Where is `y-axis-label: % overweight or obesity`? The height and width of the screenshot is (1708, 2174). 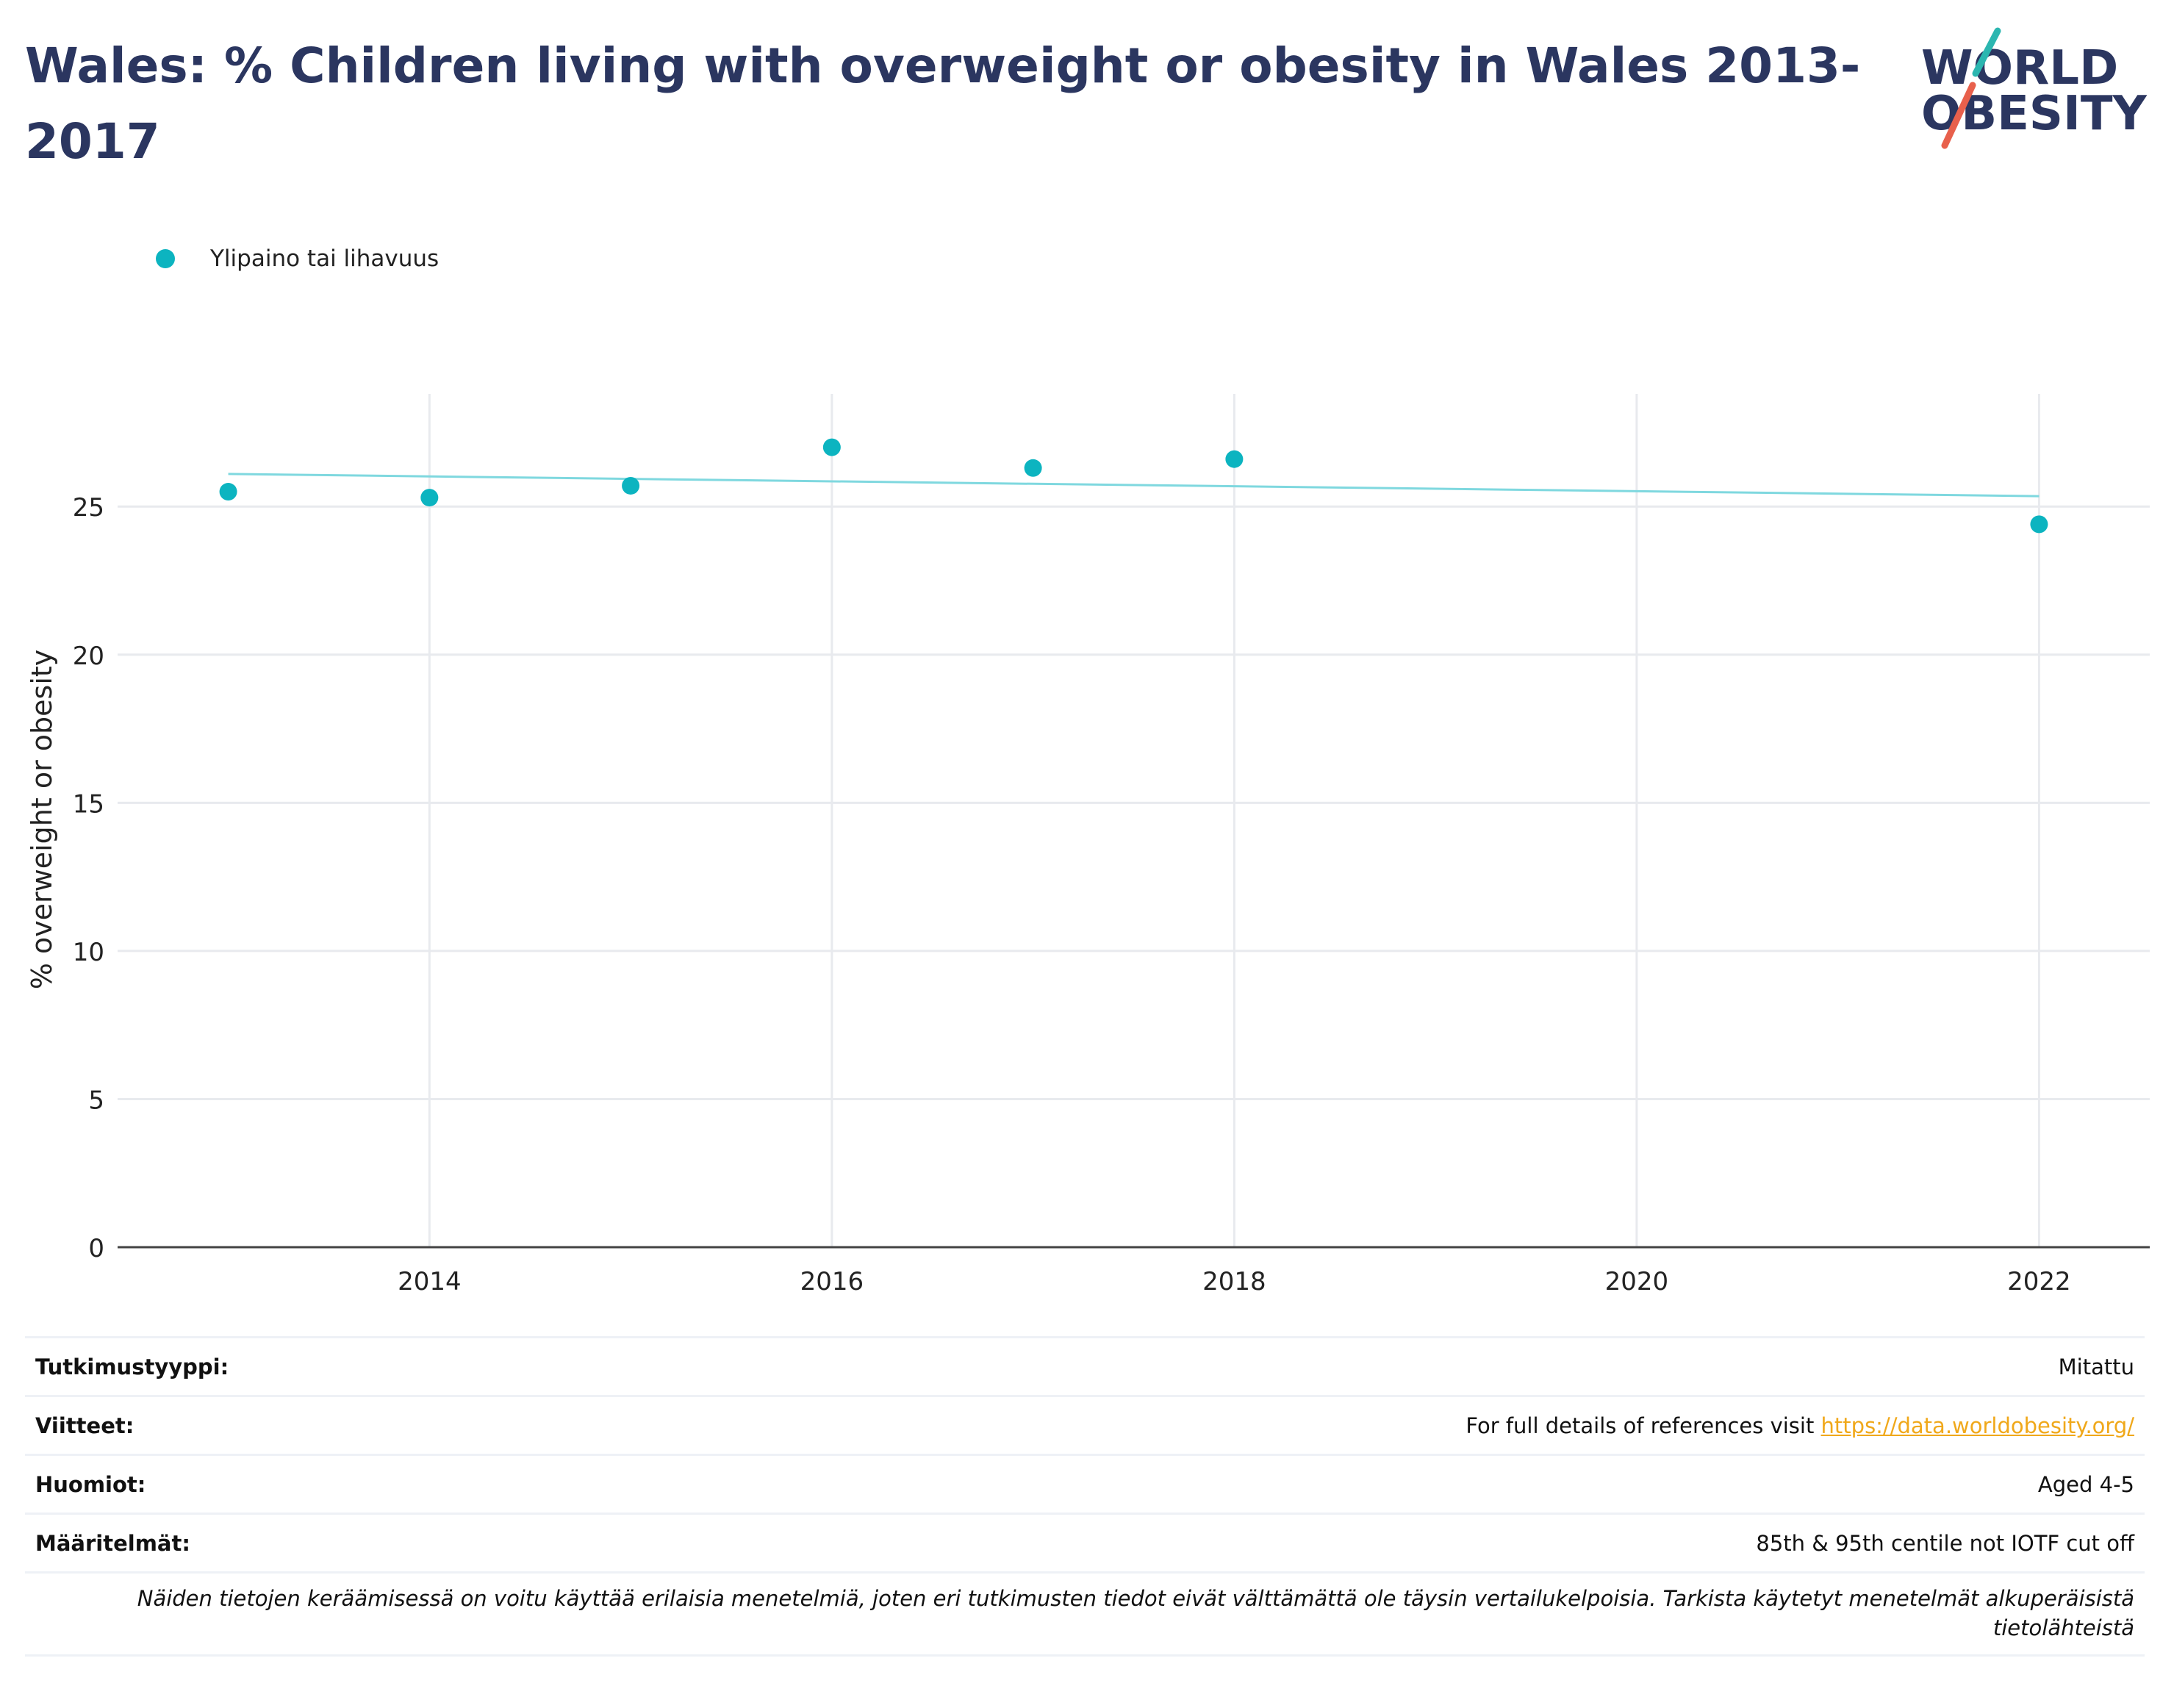
y-axis-label: % overweight or obesity is located at coordinates (42, 820).